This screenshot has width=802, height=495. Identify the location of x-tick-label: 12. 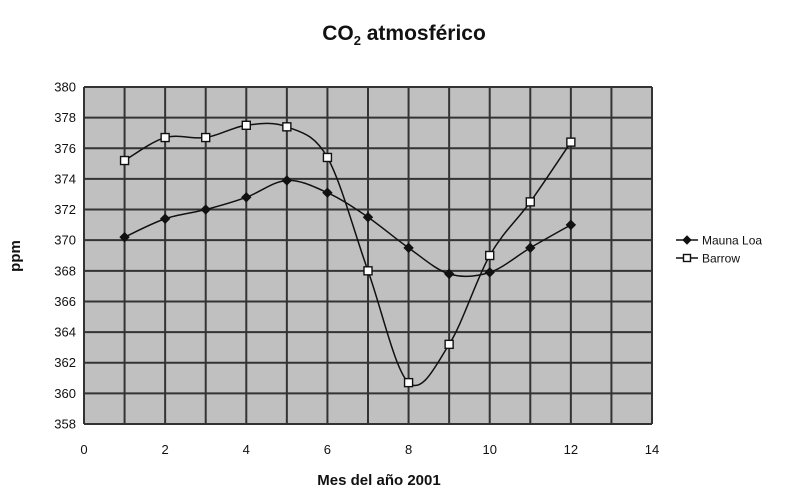
(571, 449).